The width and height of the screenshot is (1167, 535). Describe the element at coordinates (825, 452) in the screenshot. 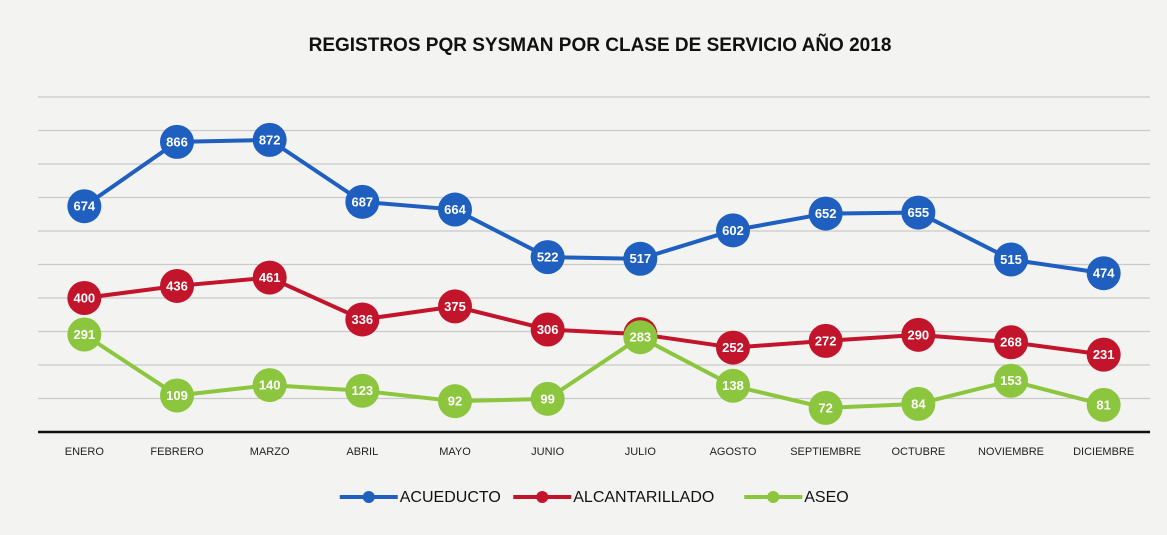

I see `x-tick-label: SEPTIEMBRE` at that location.